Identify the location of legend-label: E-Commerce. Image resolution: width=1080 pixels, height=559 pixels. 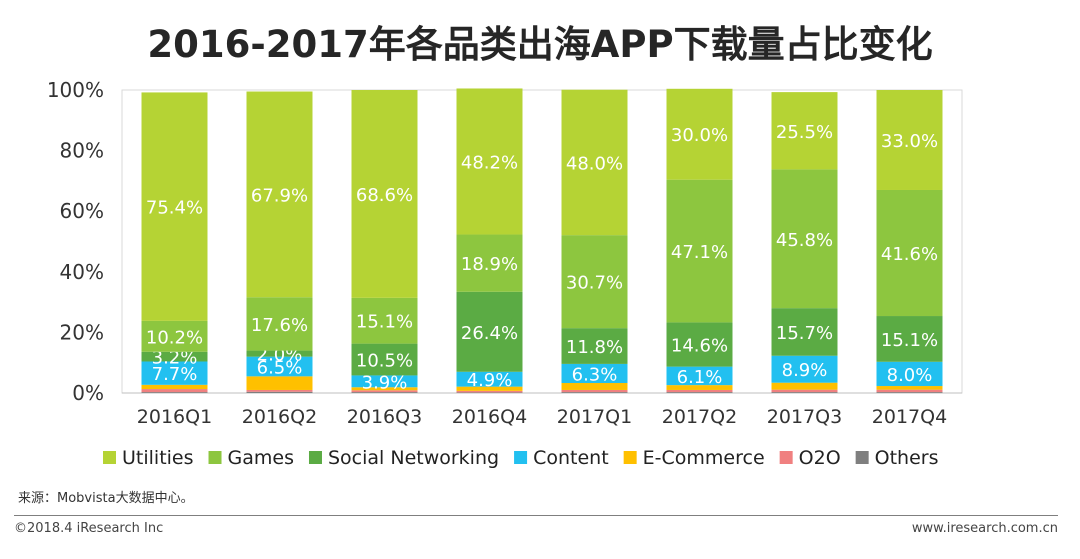
(704, 458).